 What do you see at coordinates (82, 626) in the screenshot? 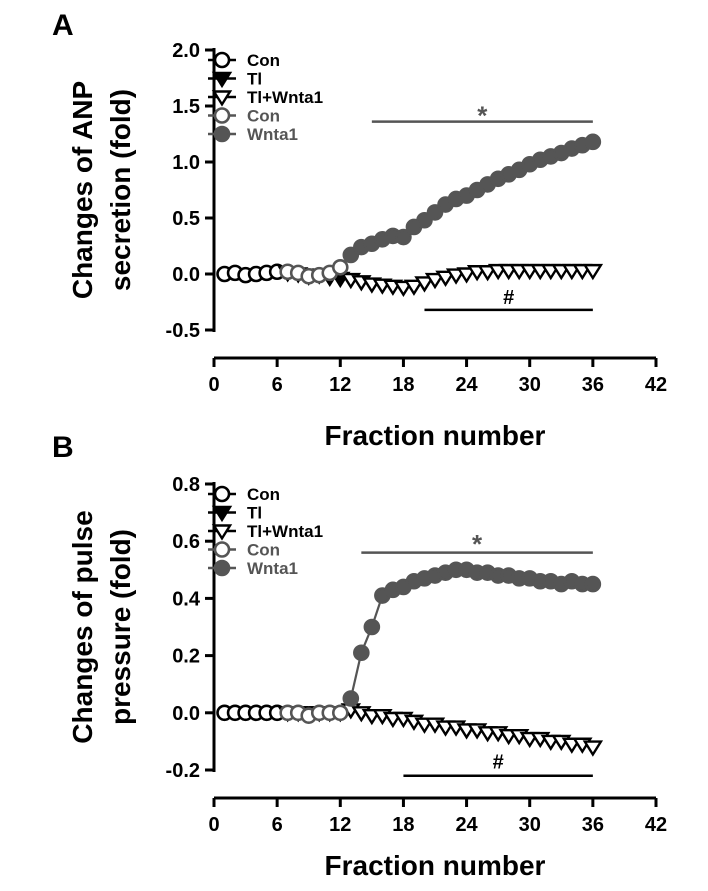
I see `y-axis-label: Changes of pulse` at bounding box center [82, 626].